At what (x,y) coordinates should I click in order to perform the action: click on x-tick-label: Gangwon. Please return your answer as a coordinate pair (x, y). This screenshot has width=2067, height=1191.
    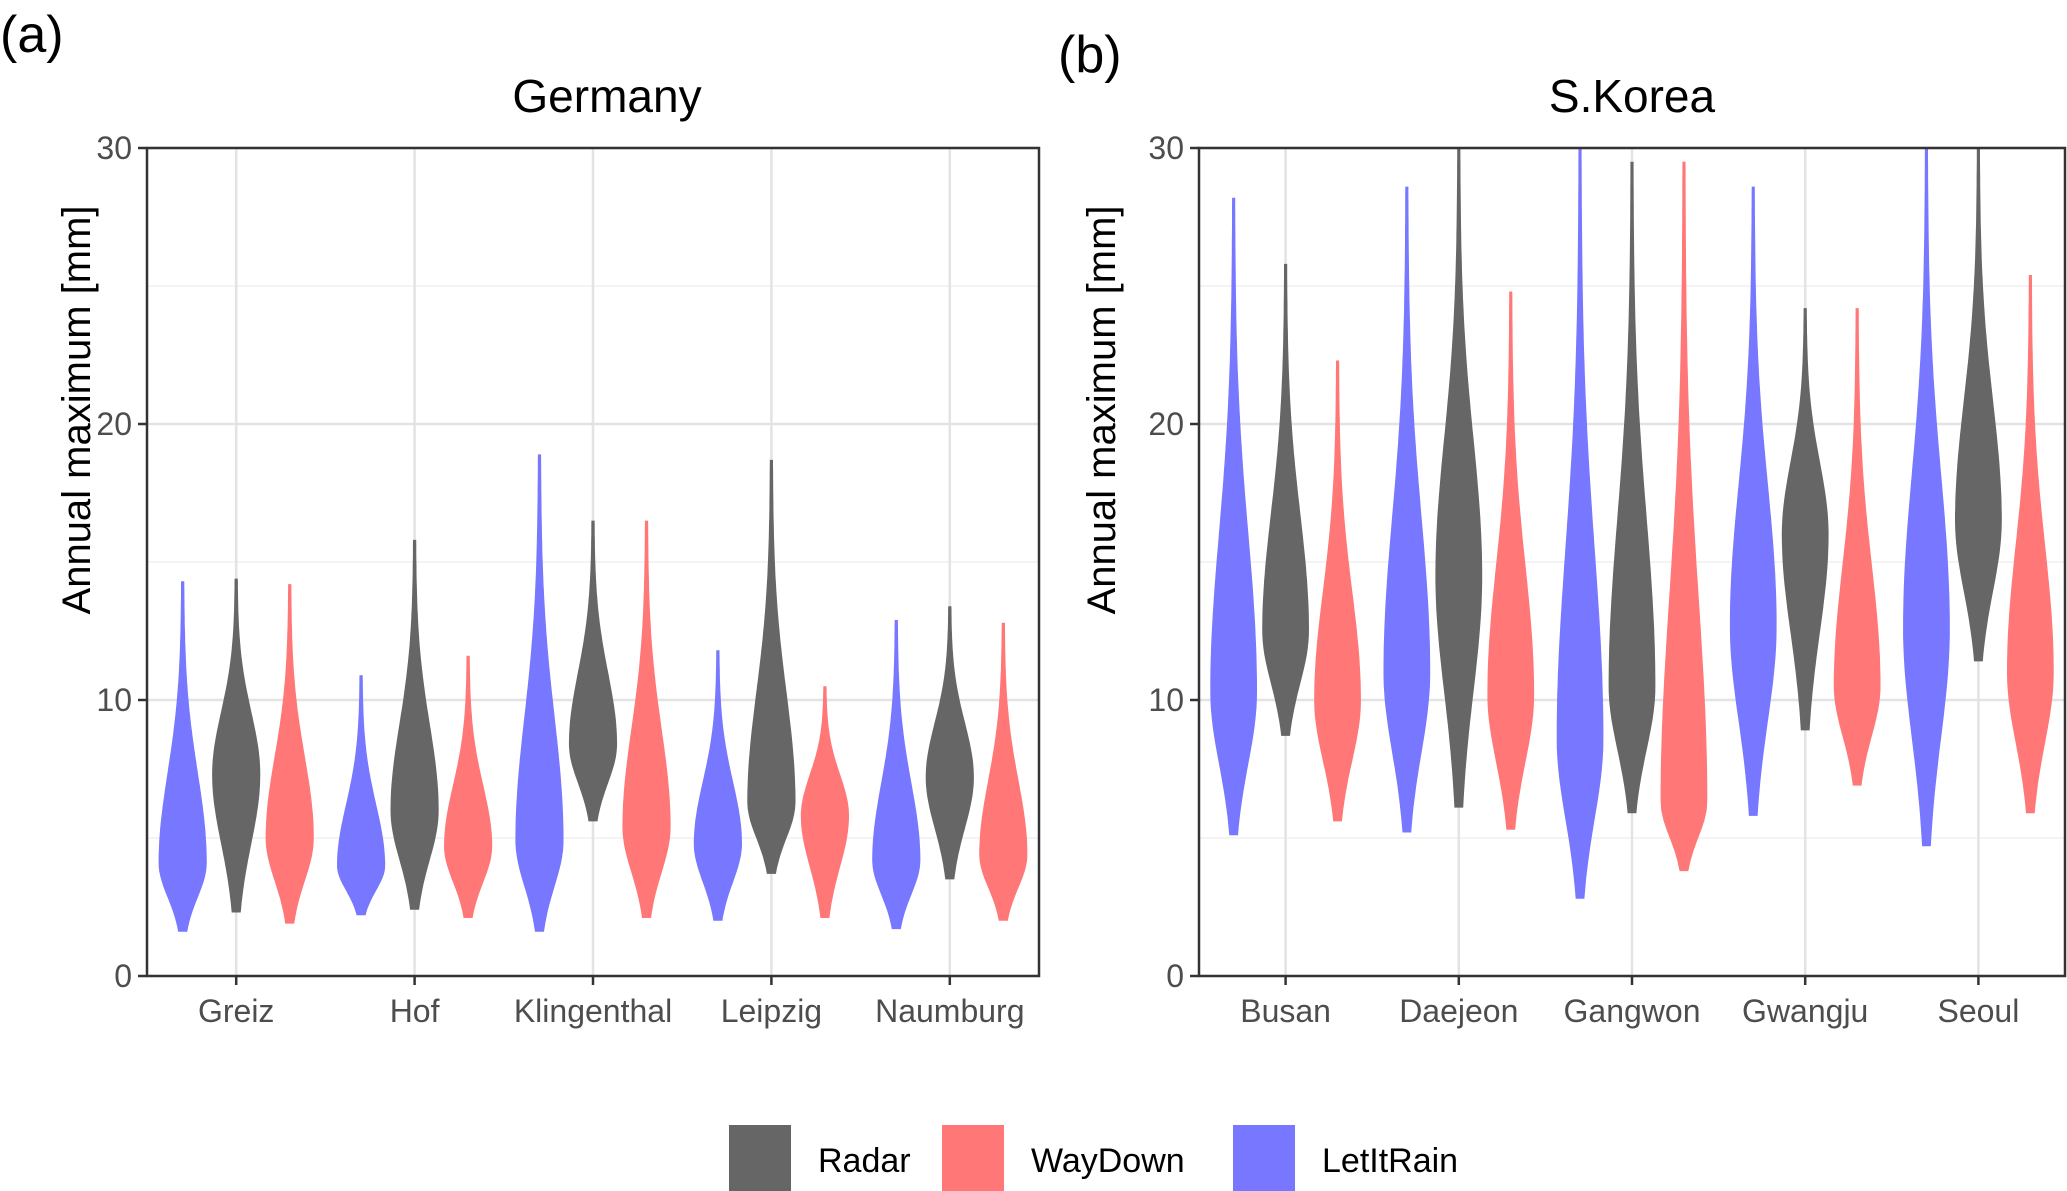
    Looking at the image, I should click on (1632, 1011).